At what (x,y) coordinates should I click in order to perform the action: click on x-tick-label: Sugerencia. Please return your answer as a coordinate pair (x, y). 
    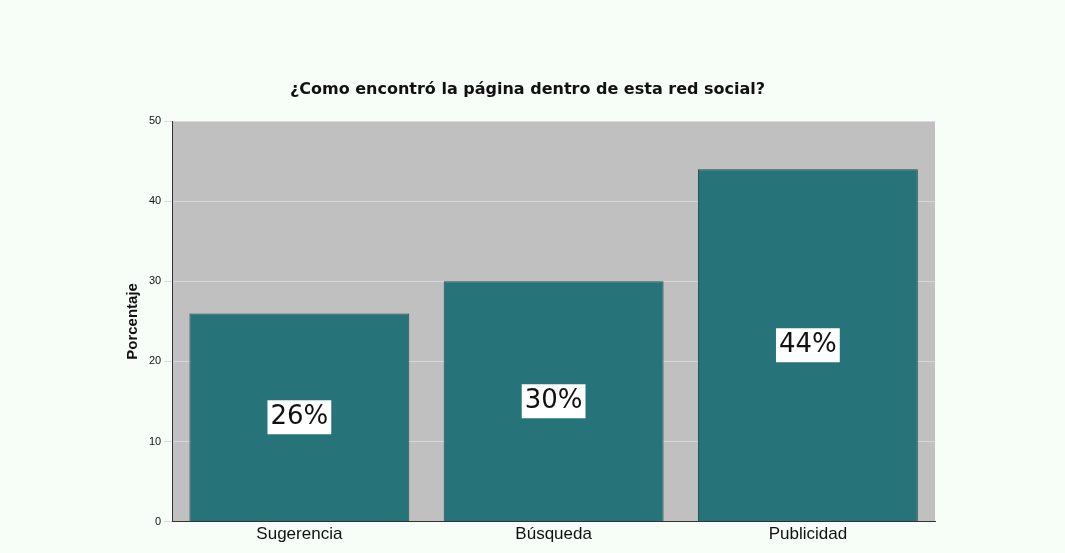
    Looking at the image, I should click on (299, 534).